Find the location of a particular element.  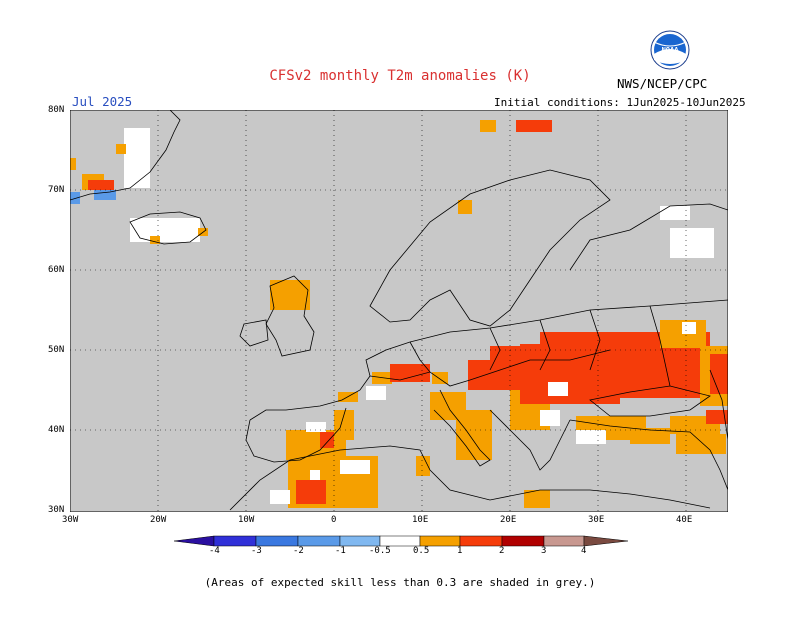

colorbar-label: 4 is located at coordinates (584, 551).